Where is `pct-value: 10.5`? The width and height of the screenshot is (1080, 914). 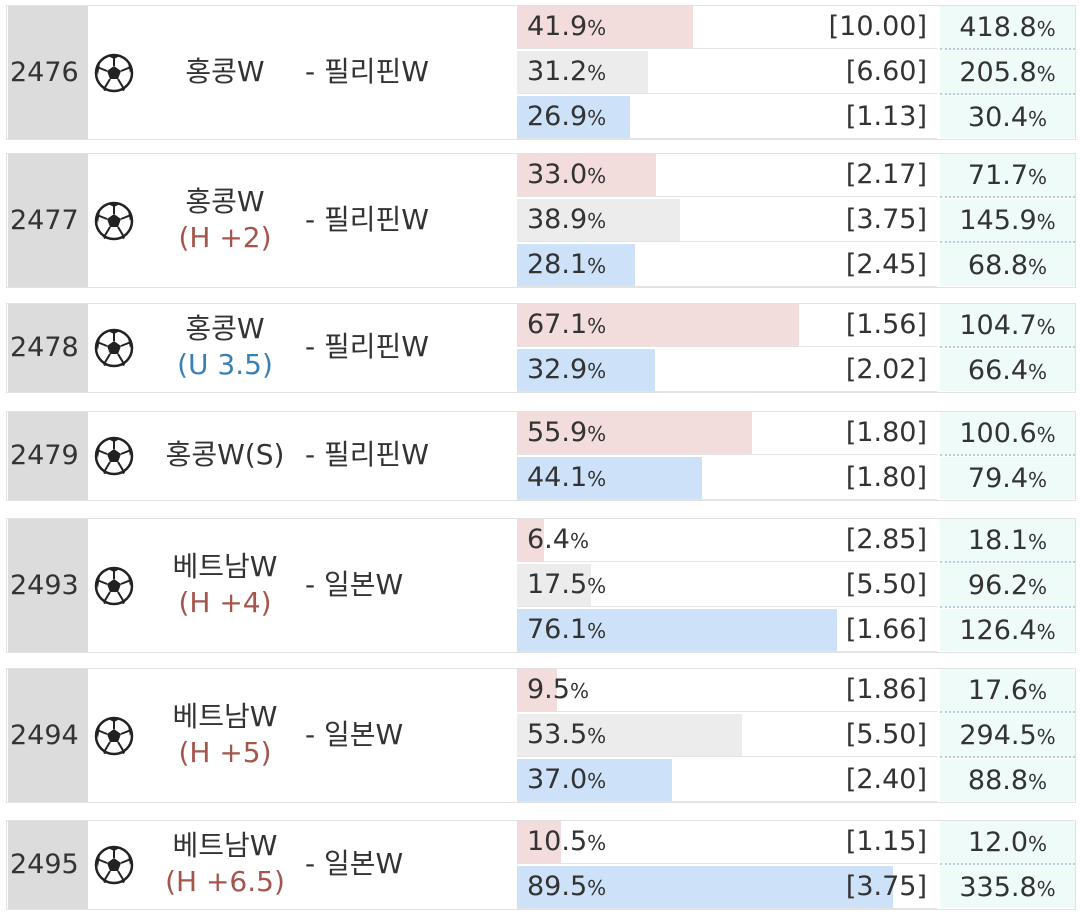
pct-value: 10.5 is located at coordinates (557, 841).